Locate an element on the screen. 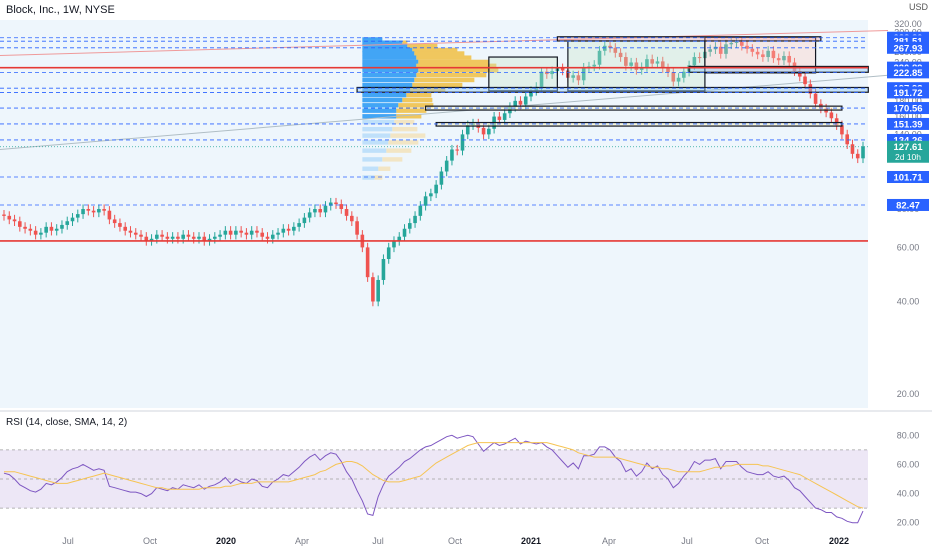  price-axis-tick-label: 60.00 is located at coordinates (908, 247).